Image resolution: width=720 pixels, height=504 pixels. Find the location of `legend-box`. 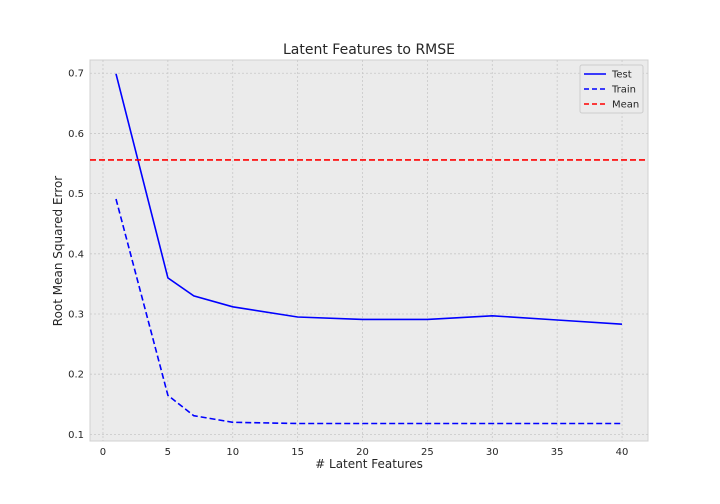

legend-box is located at coordinates (611, 89).